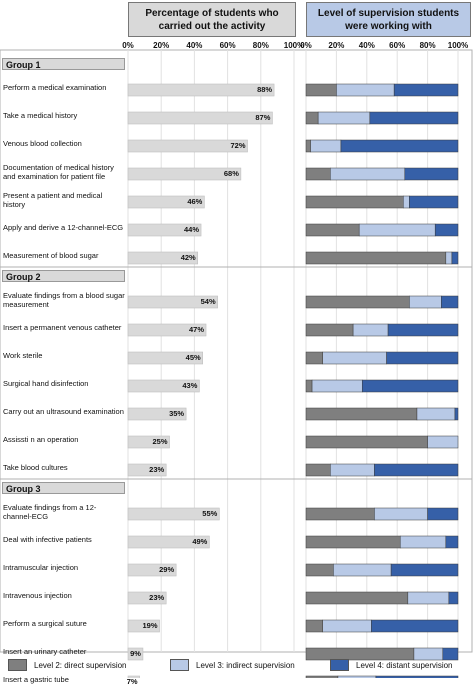 The height and width of the screenshot is (693, 473). Describe the element at coordinates (227, 45) in the screenshot. I see `left-tick-label: 60%` at that location.